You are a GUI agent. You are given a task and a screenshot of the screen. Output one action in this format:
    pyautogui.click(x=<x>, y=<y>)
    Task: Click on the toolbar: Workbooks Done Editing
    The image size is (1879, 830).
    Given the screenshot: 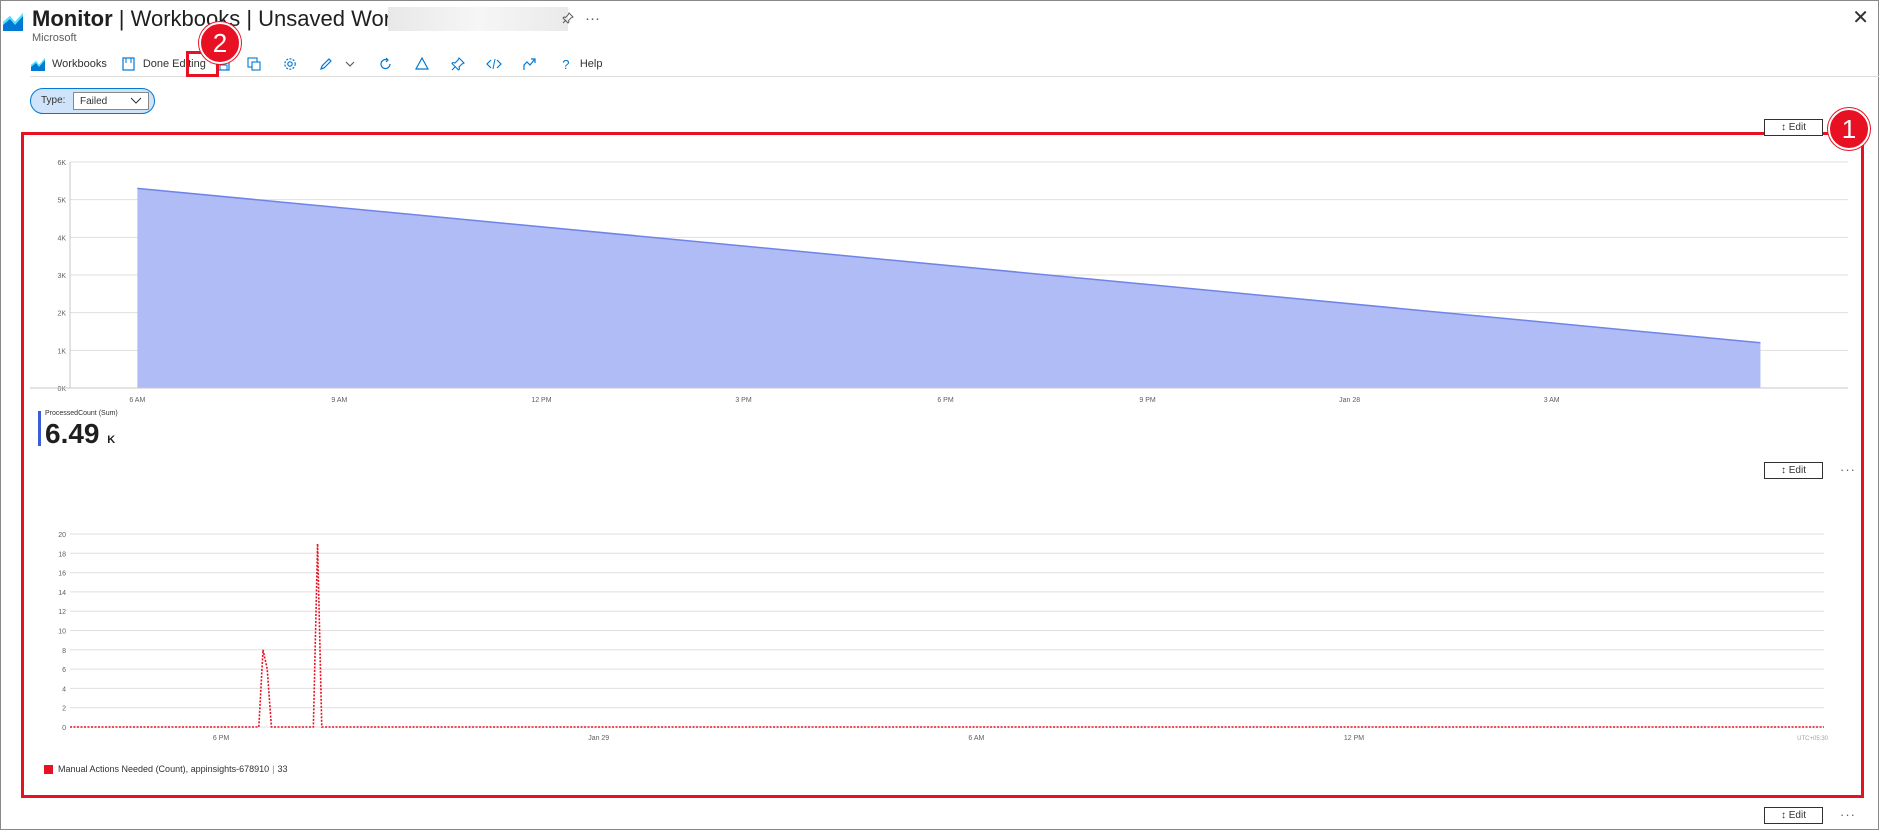 What is the action you would take?
    pyautogui.click(x=323, y=64)
    